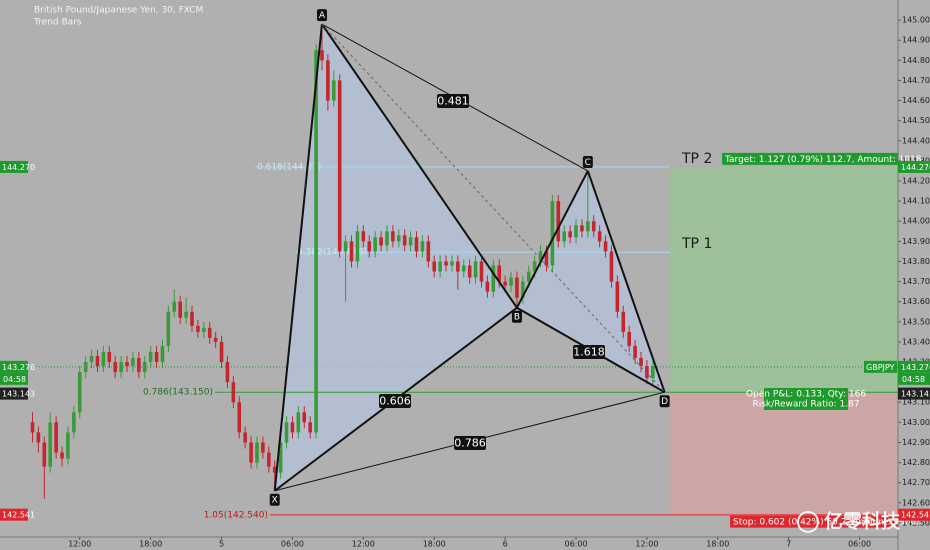 The image size is (930, 550). I want to click on ratio-label: 0.481, so click(453, 101).